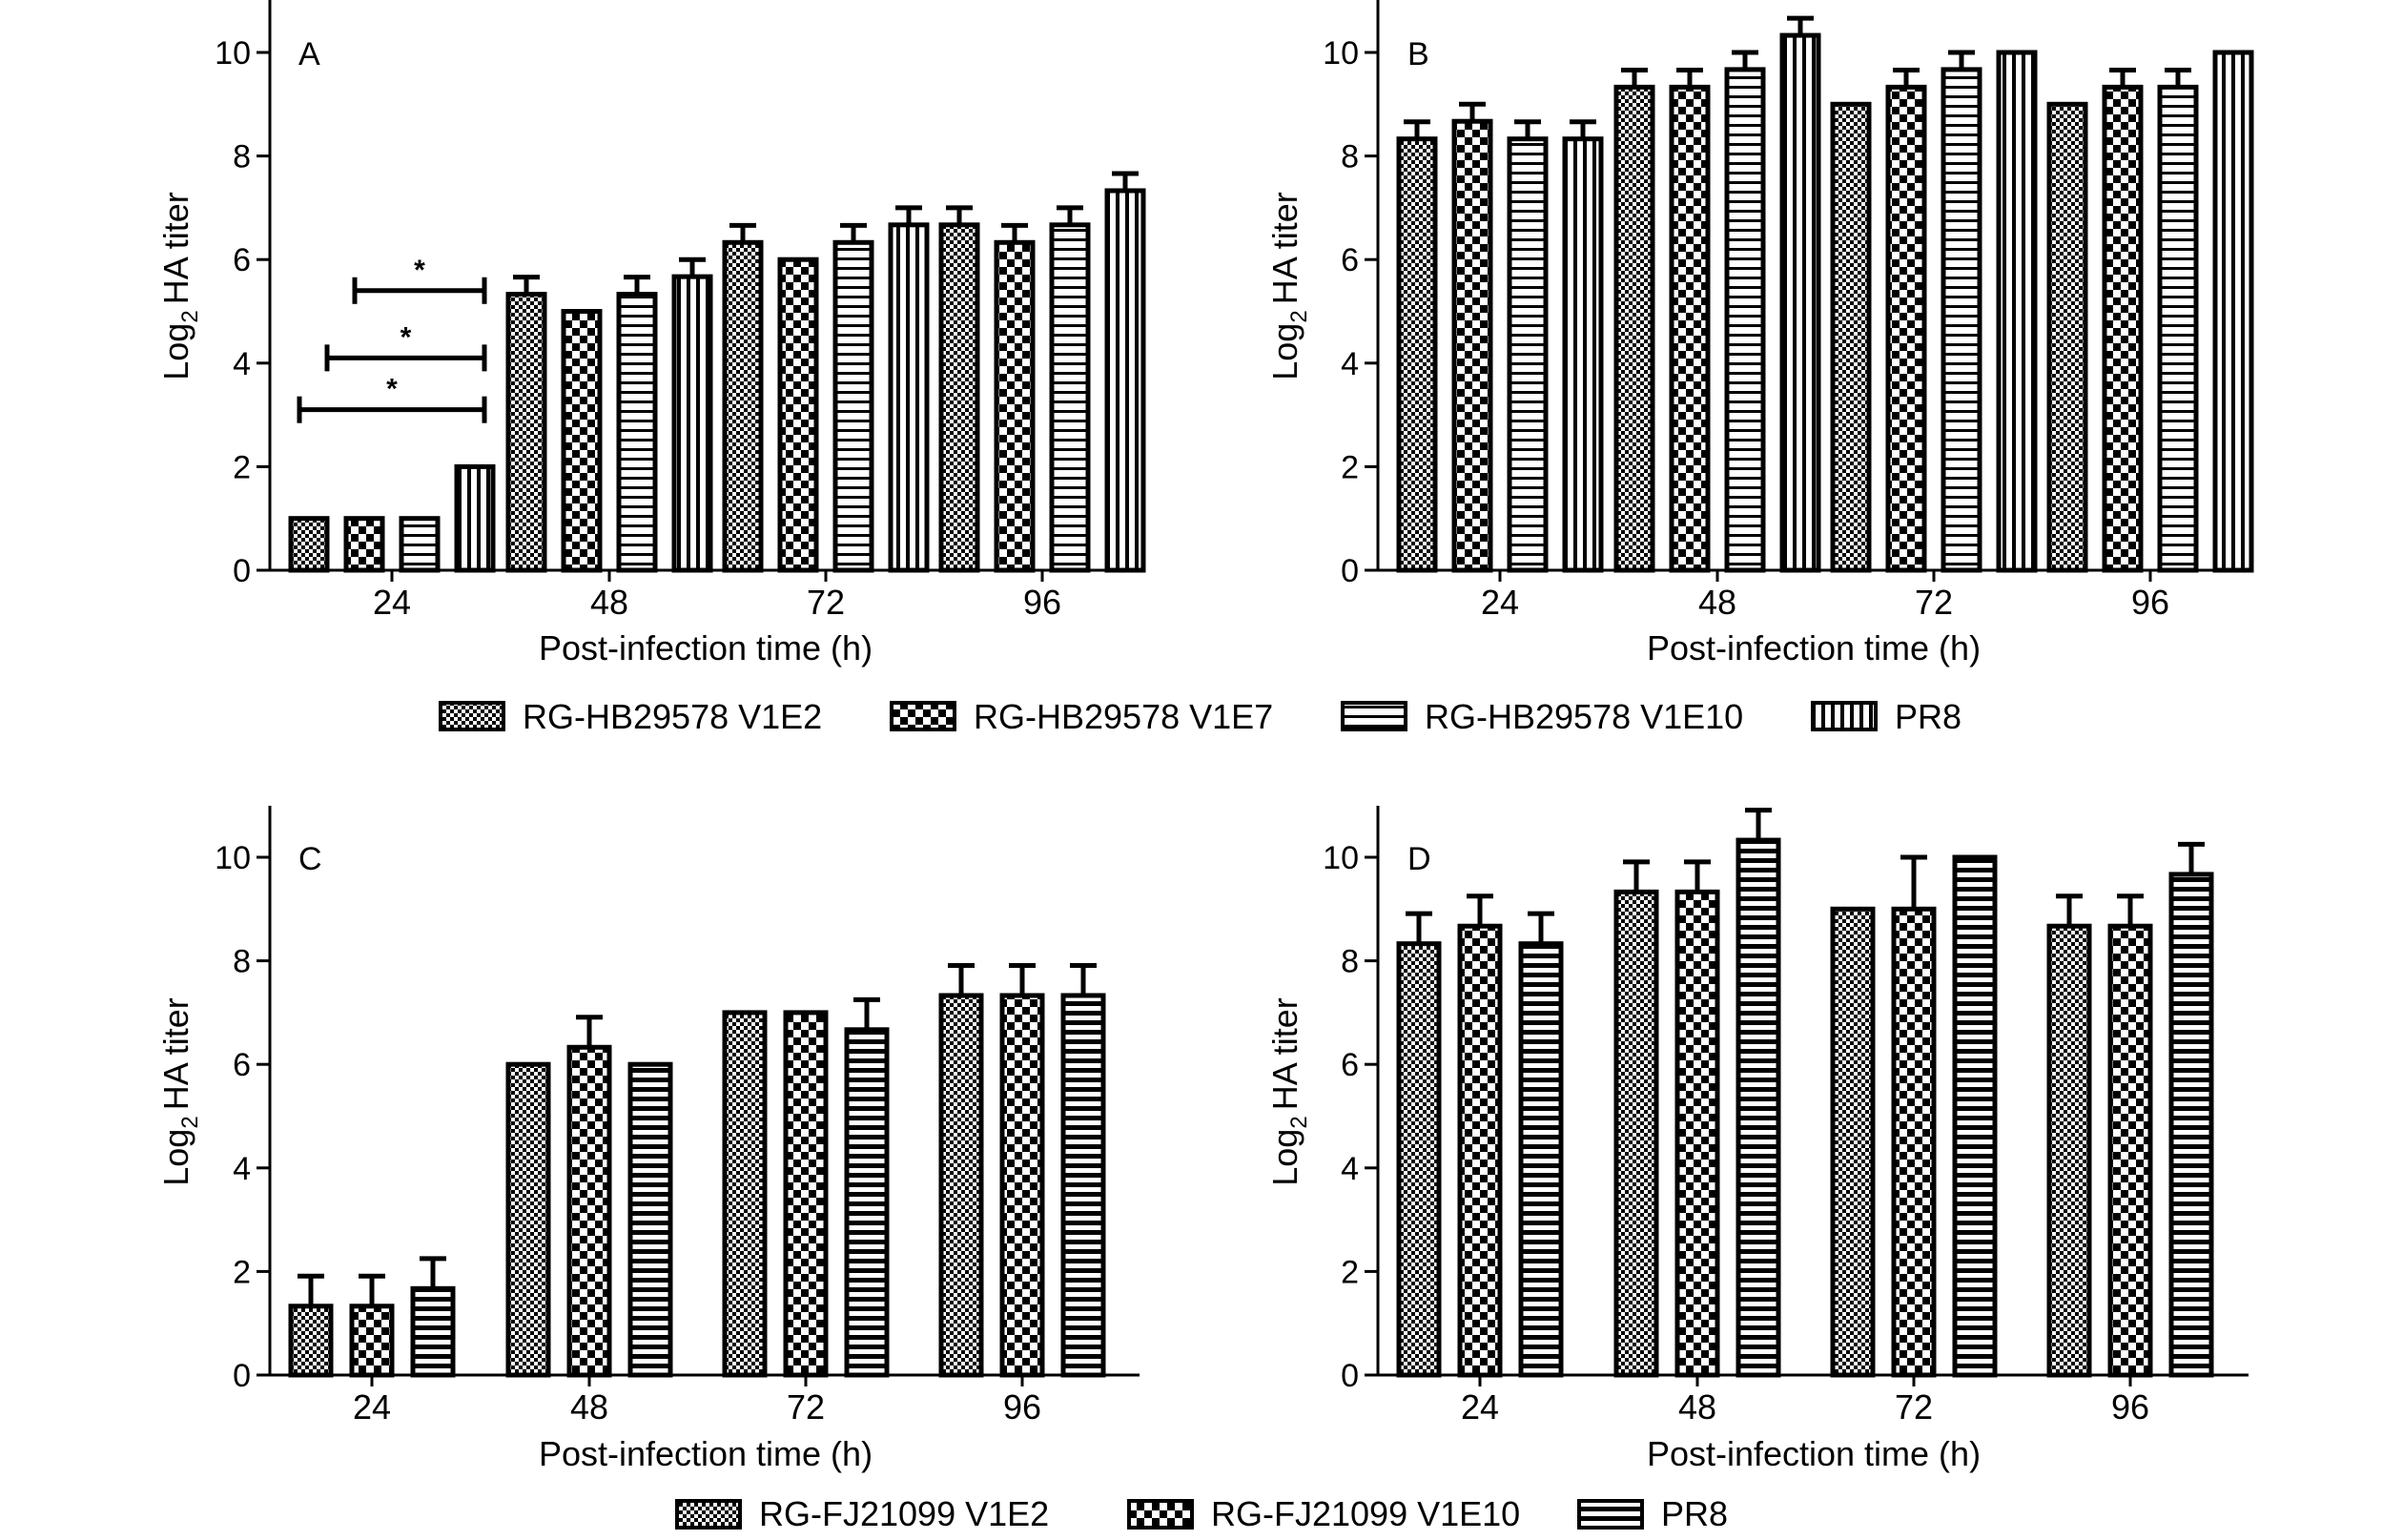 This screenshot has width=2403, height=1540. Describe the element at coordinates (806, 1407) in the screenshot. I see `panel-c-x-tick-label: 72` at that location.